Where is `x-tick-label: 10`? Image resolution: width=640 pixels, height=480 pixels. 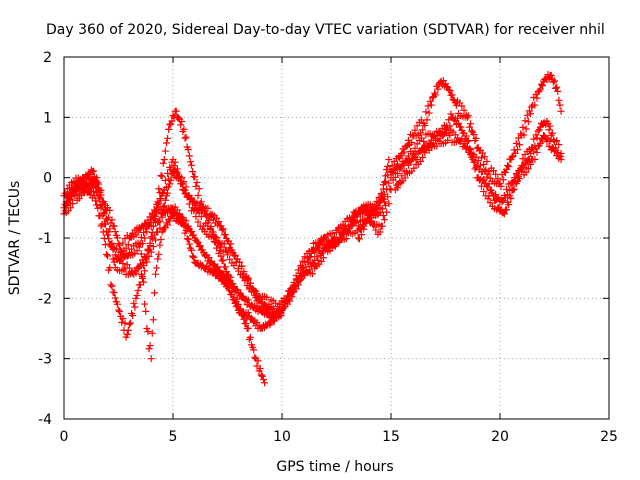
x-tick-label: 10 is located at coordinates (282, 437).